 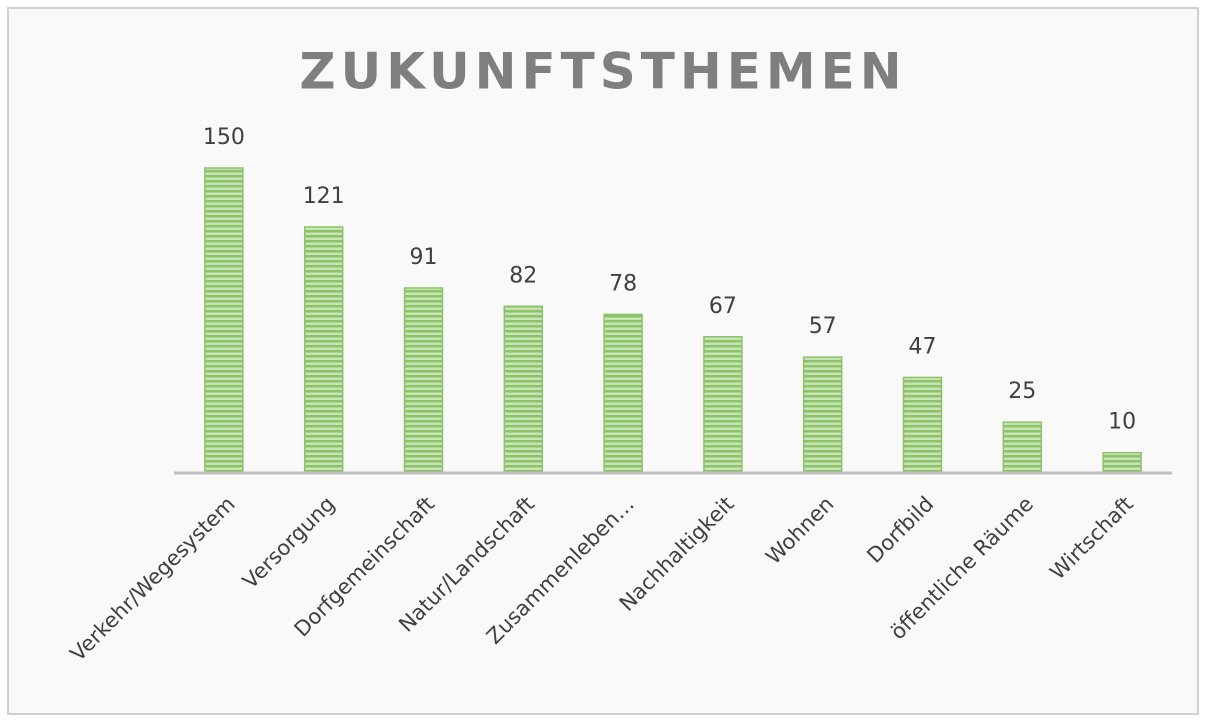 What do you see at coordinates (224, 137) in the screenshot?
I see `data-label: 150` at bounding box center [224, 137].